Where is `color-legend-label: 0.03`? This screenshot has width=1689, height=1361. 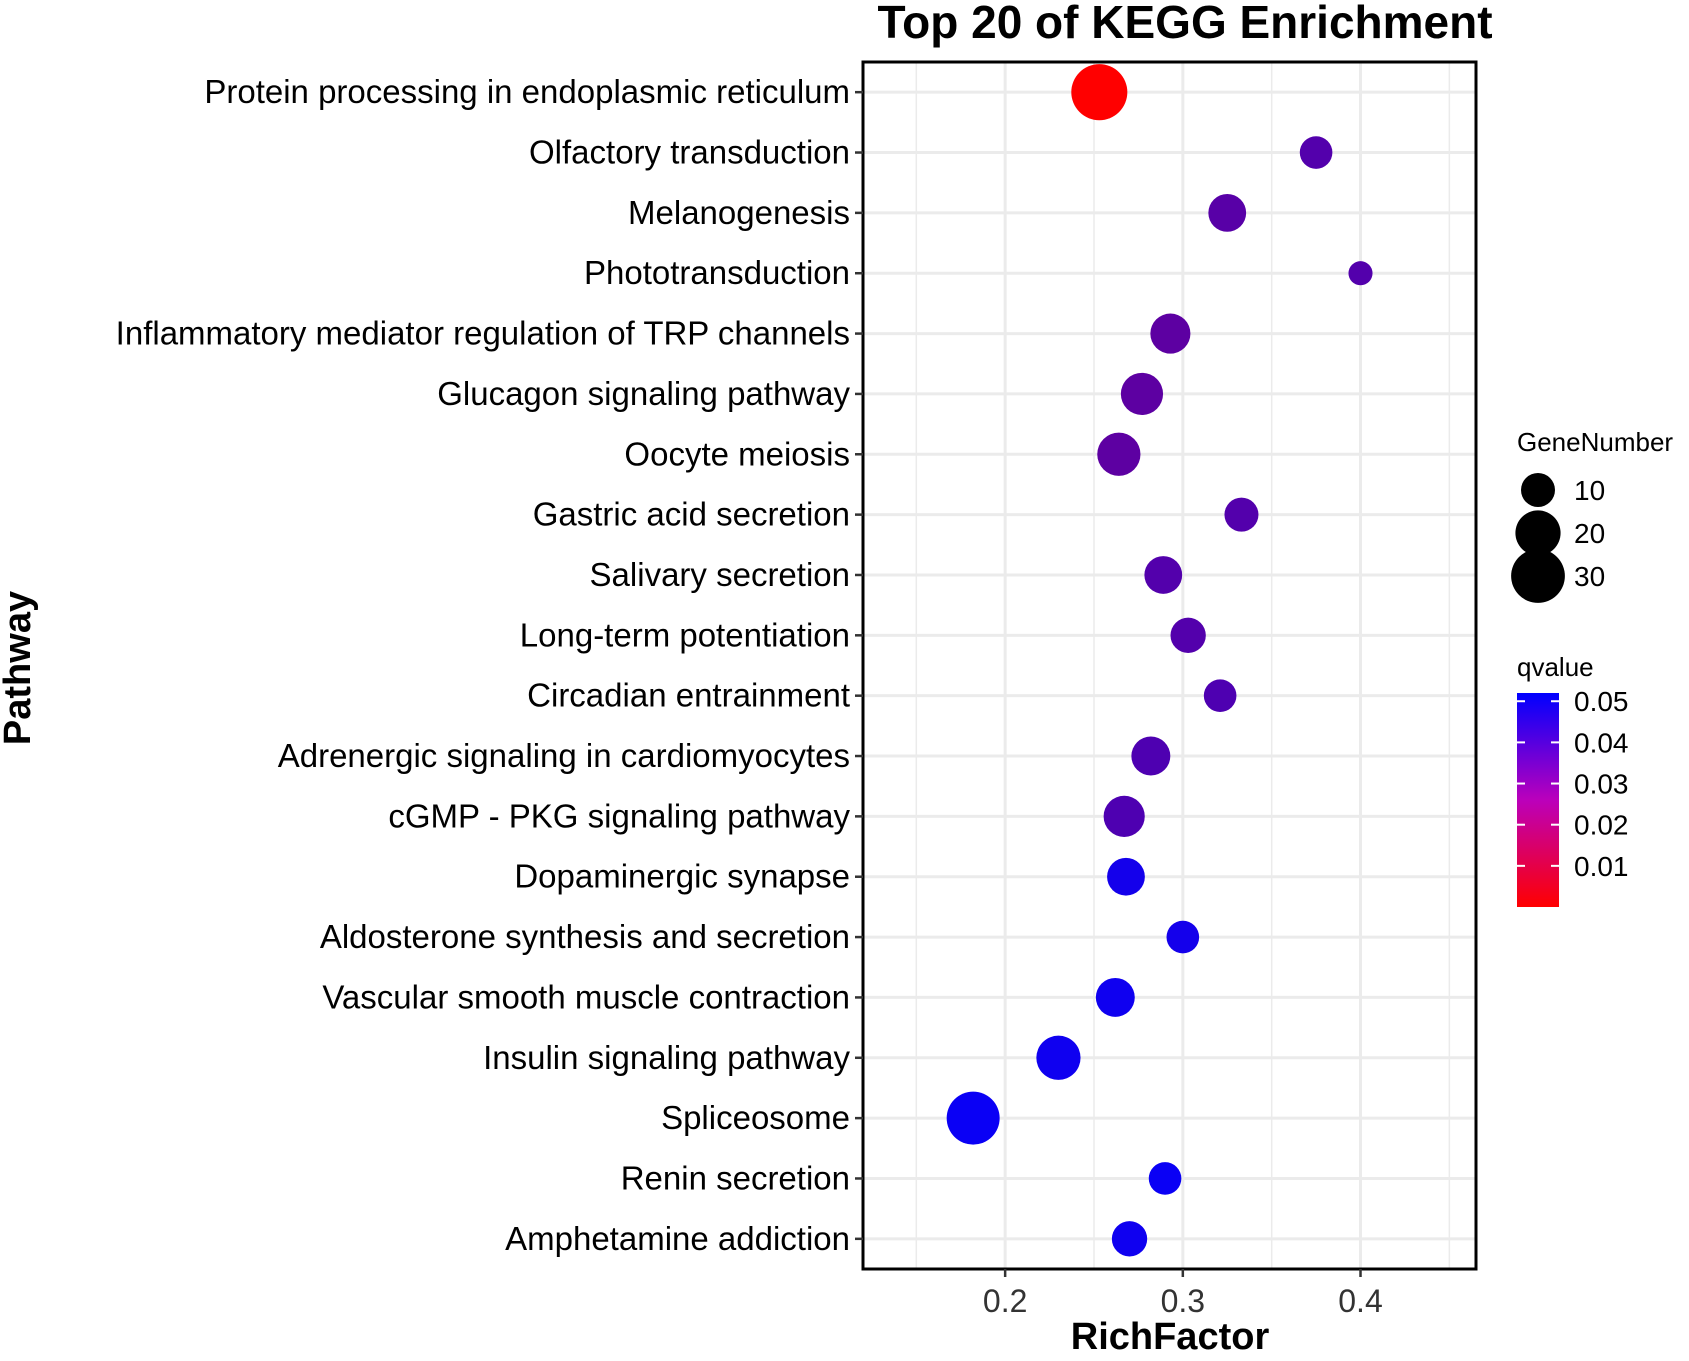 color-legend-label: 0.03 is located at coordinates (1601, 784).